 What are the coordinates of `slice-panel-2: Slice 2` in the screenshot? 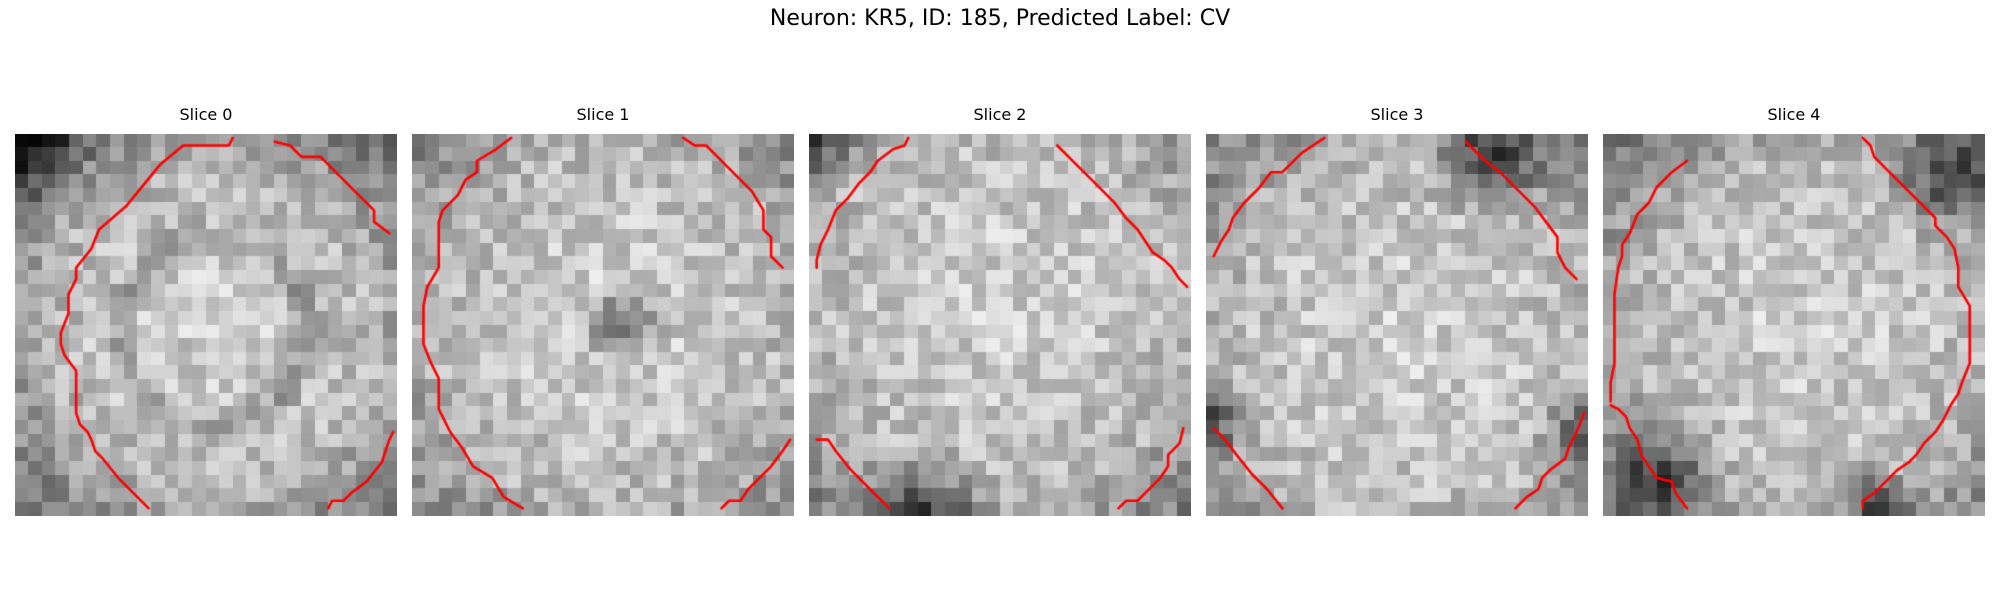 It's located at (1000, 310).